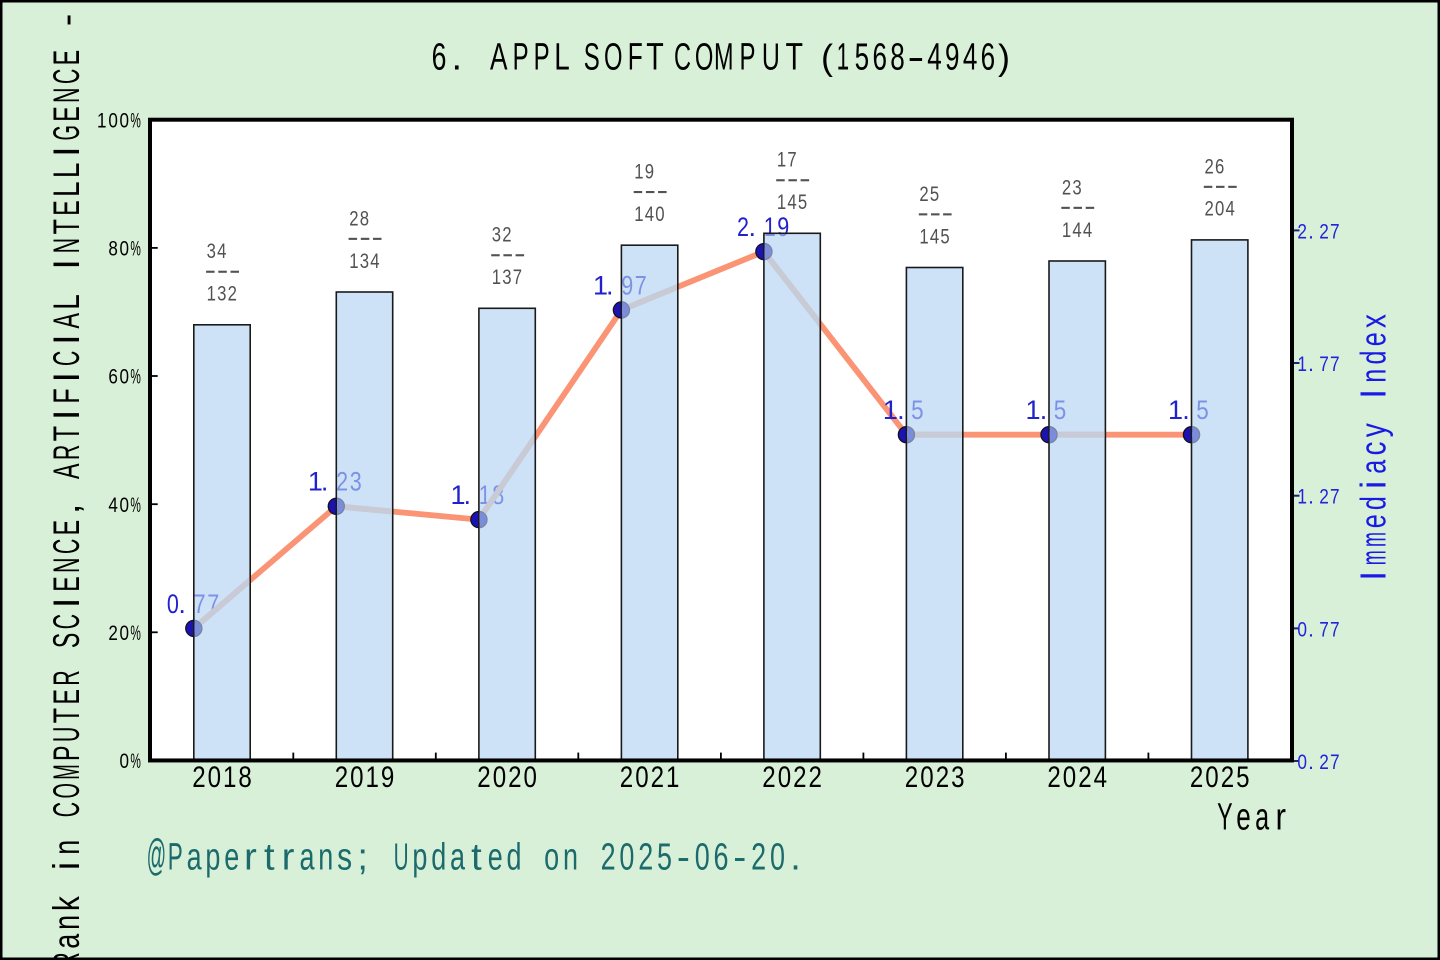  I want to click on svg-text: O, so click(704, 57).